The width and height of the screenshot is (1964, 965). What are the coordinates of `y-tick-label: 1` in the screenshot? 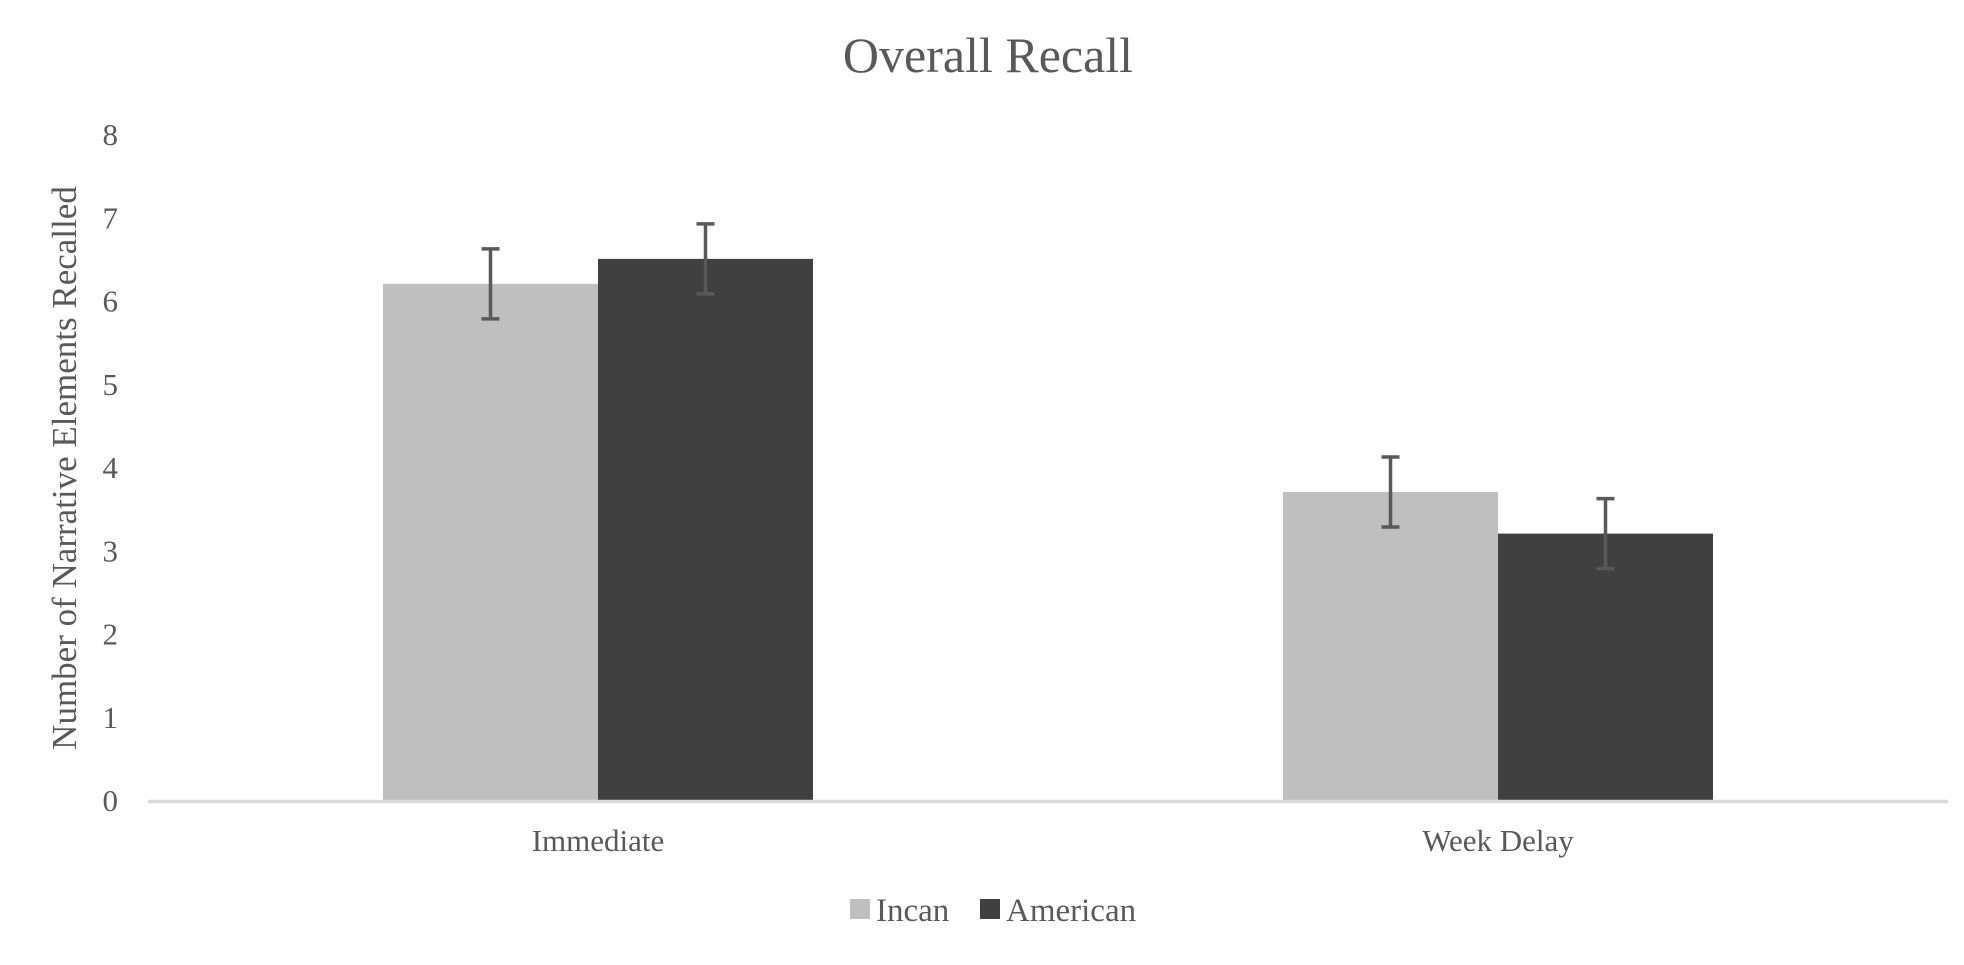 It's located at (111, 717).